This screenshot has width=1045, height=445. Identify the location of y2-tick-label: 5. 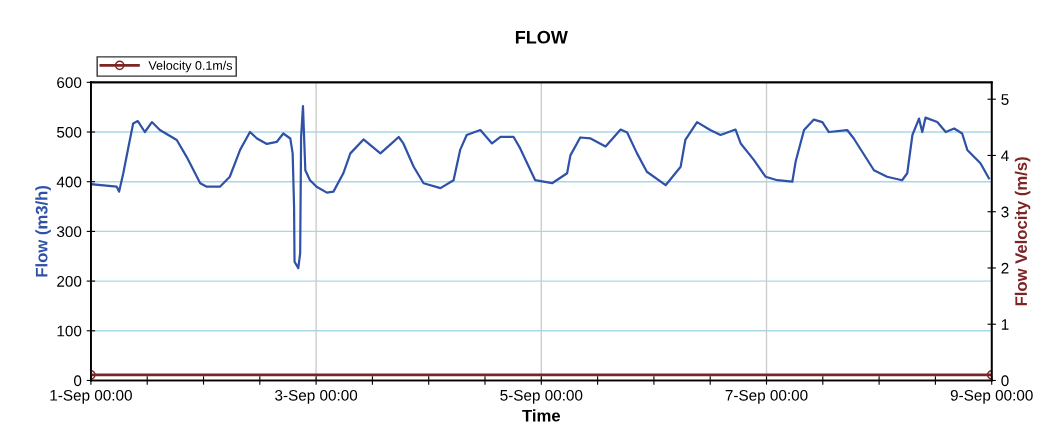
(1005, 99).